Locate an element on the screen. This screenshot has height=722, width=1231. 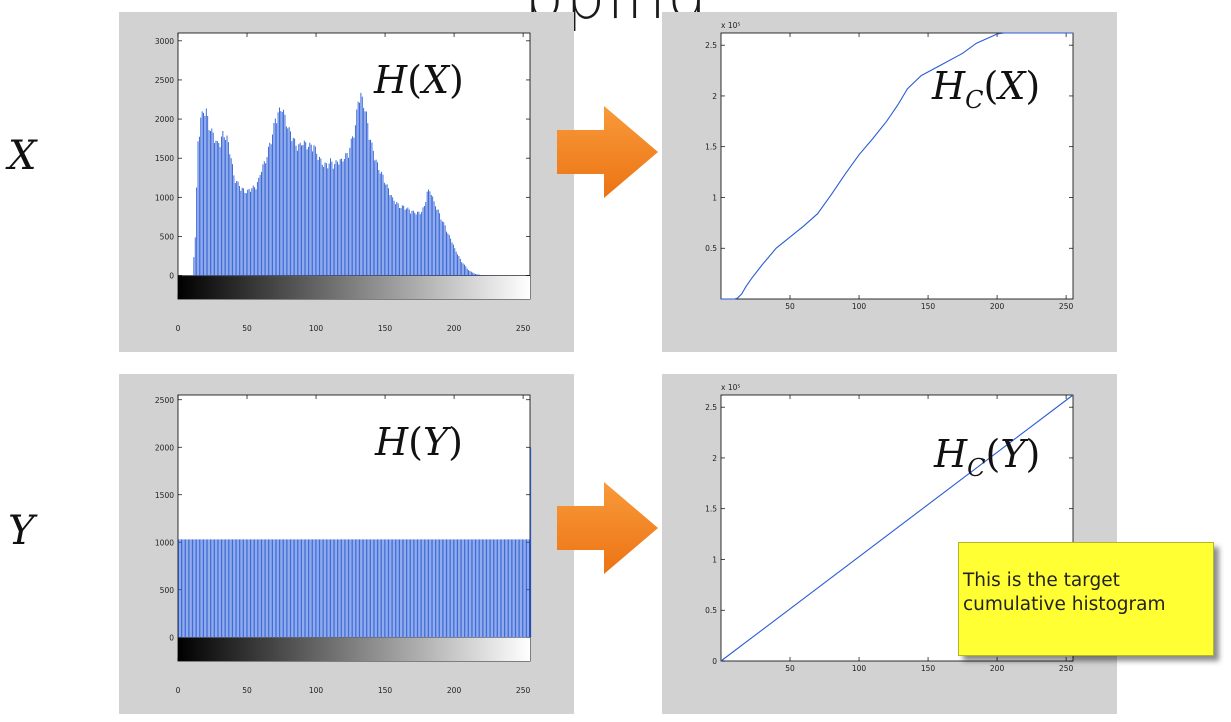
plot-area is located at coordinates (897, 166).